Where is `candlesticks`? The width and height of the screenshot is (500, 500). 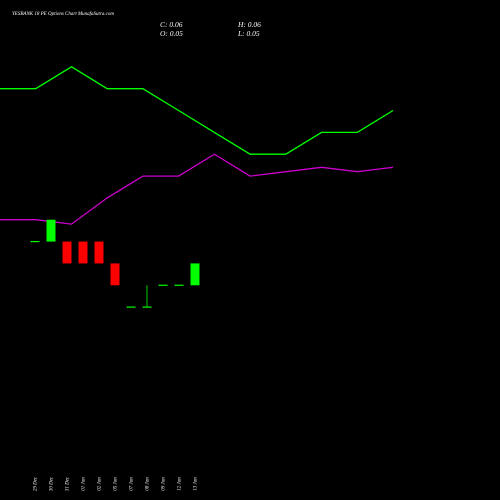 candlesticks is located at coordinates (115, 263).